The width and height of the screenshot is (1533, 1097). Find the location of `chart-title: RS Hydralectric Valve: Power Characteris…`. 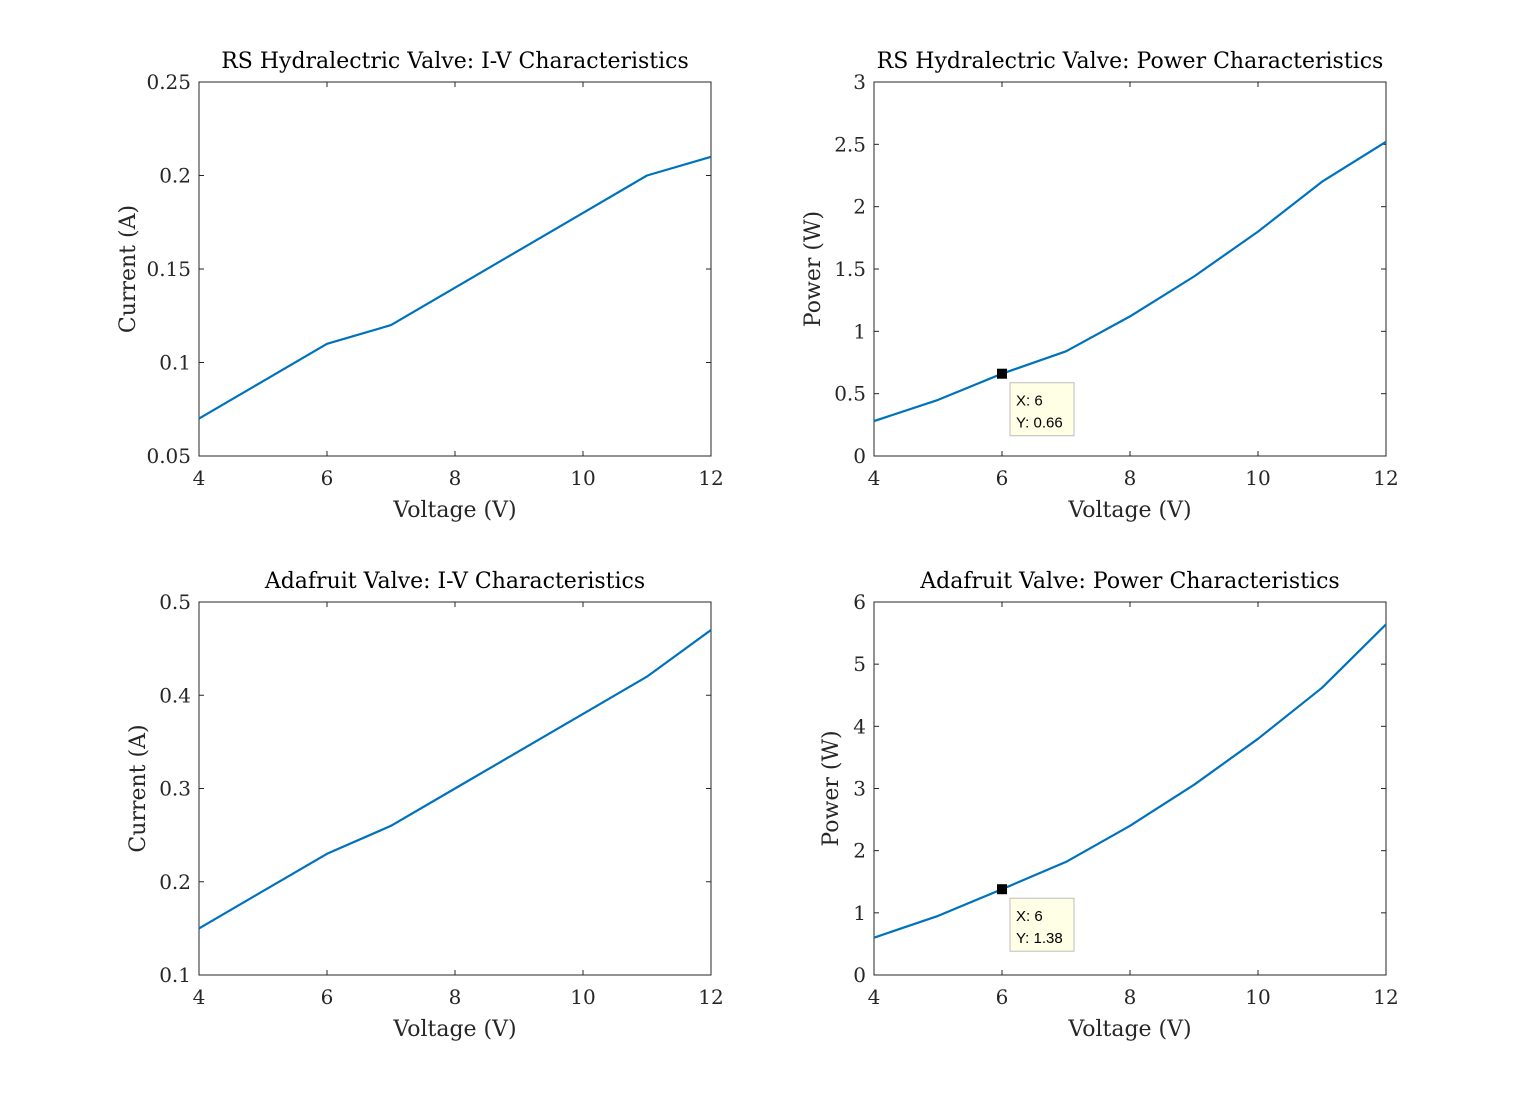

chart-title: RS Hydralectric Valve: Power Characteris… is located at coordinates (1130, 61).